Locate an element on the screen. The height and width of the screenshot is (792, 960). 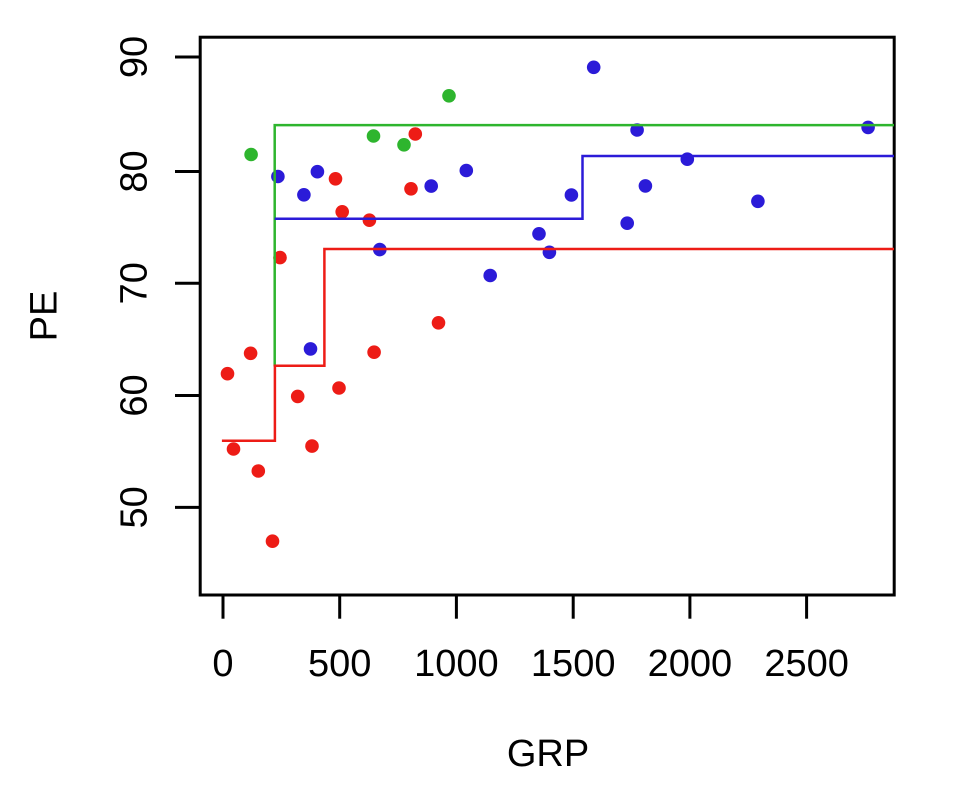
svg-text: 2000 is located at coordinates (690, 664).